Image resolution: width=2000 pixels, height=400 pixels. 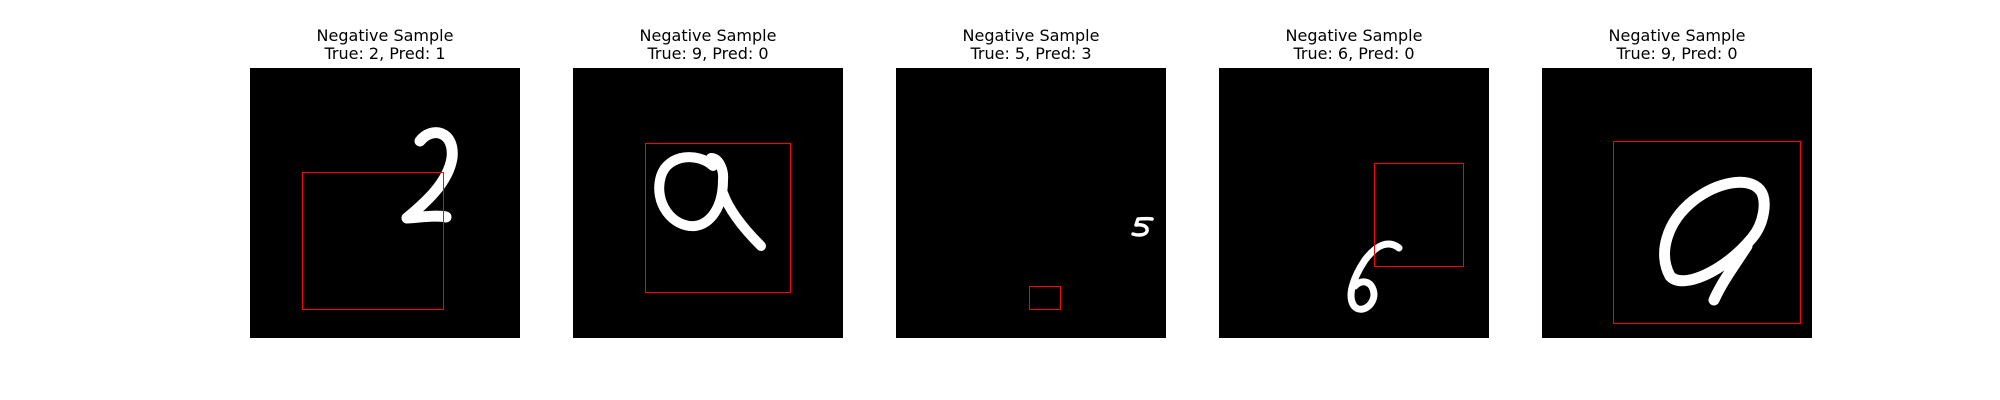 What do you see at coordinates (1031, 53) in the screenshot?
I see `panel-label: True: 5, Pred: 3` at bounding box center [1031, 53].